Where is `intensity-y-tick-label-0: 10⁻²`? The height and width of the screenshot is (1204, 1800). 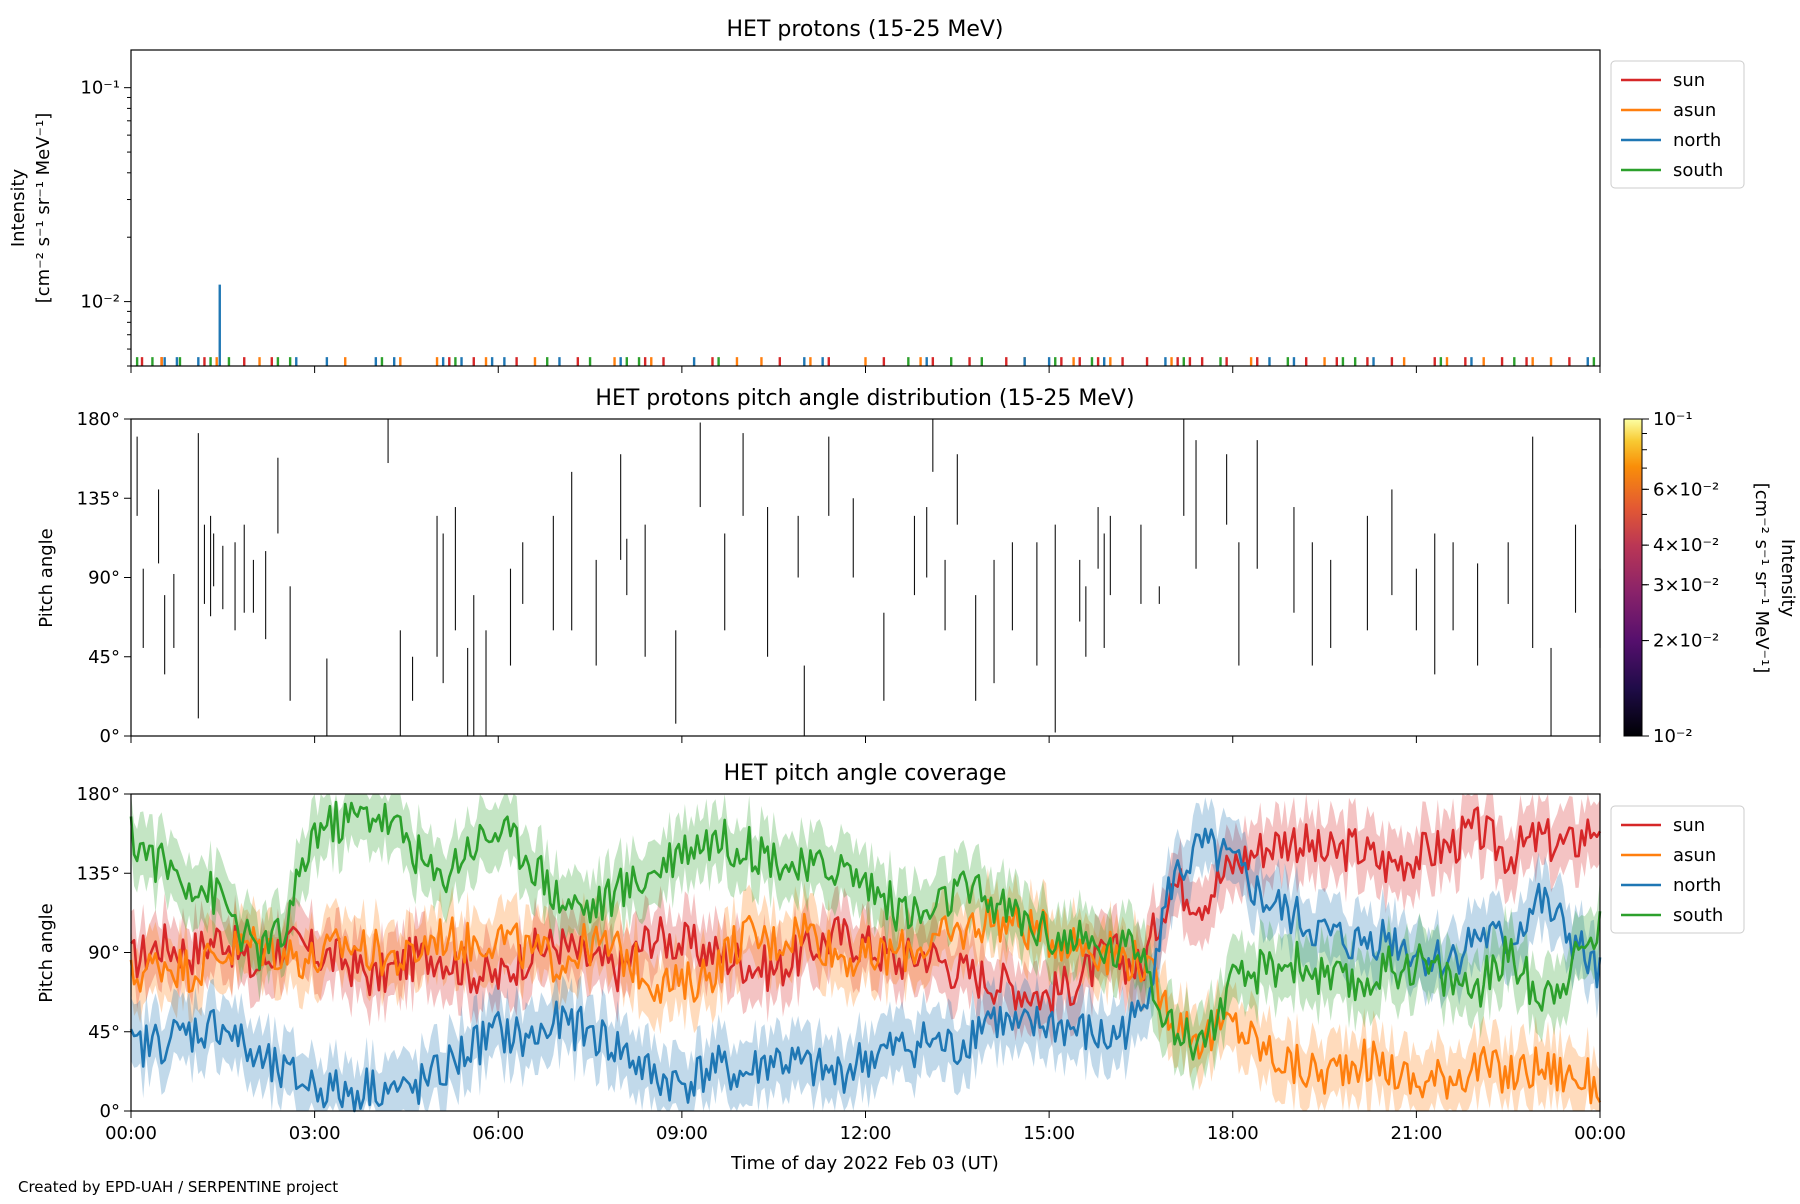
intensity-y-tick-label-0: 10⁻² is located at coordinates (100, 302).